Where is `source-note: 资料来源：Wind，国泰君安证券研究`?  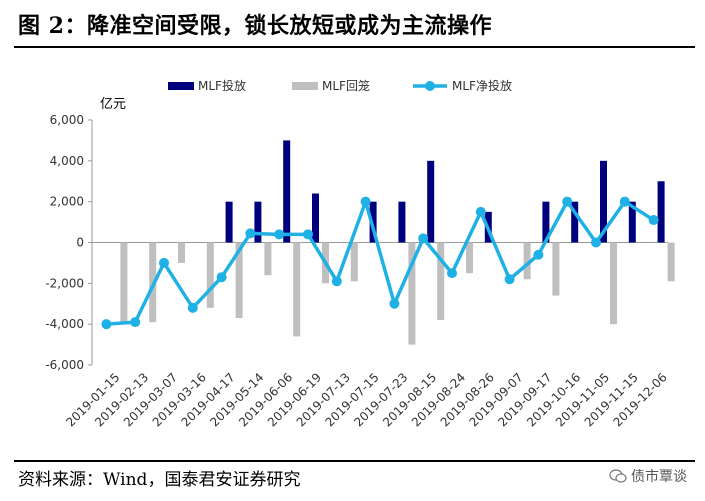 source-note: 资料来源：Wind，国泰君安证券研究 is located at coordinates (159, 480).